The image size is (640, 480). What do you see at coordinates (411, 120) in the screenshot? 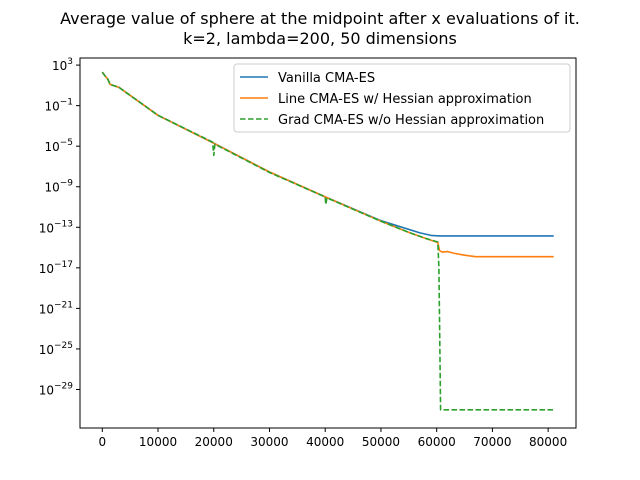
I see `legend-label-3: Grad CMA-ES w/o Hessian approximation` at bounding box center [411, 120].